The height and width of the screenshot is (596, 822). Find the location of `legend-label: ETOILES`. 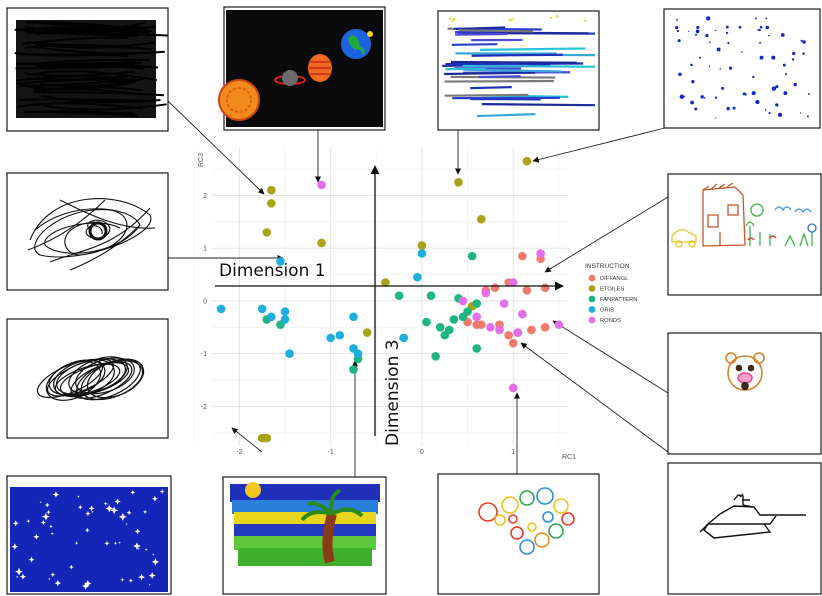

legend-label: ETOILES is located at coordinates (612, 290).